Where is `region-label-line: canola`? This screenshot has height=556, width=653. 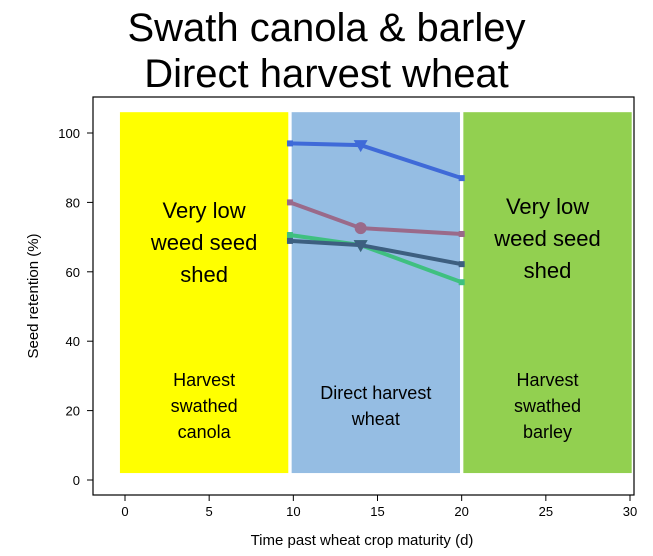
region-label-line: canola is located at coordinates (205, 432).